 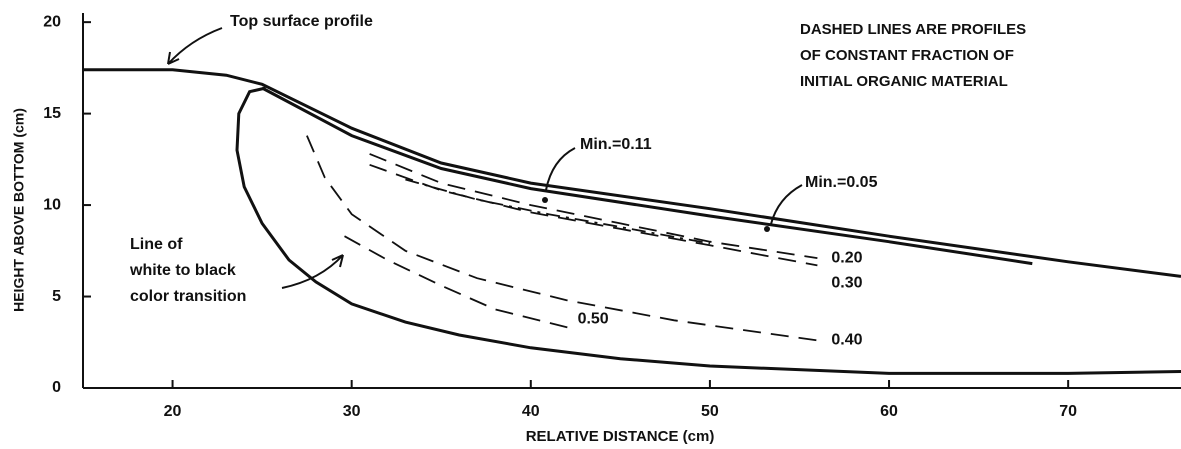 What do you see at coordinates (182, 270) in the screenshot?
I see `annotation: white to black` at bounding box center [182, 270].